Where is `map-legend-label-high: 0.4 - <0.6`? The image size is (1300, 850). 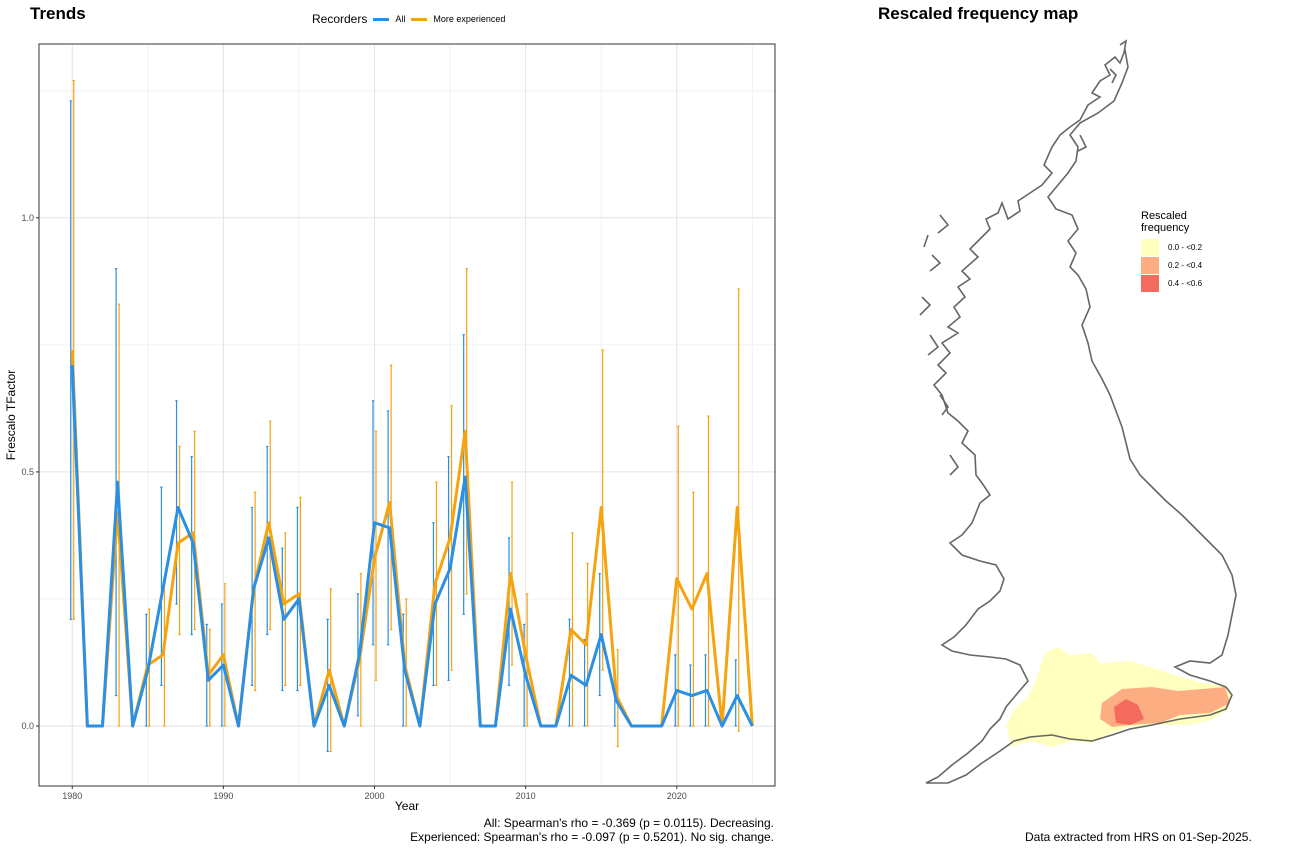
map-legend-label-high: 0.4 - <0.6 is located at coordinates (1185, 283).